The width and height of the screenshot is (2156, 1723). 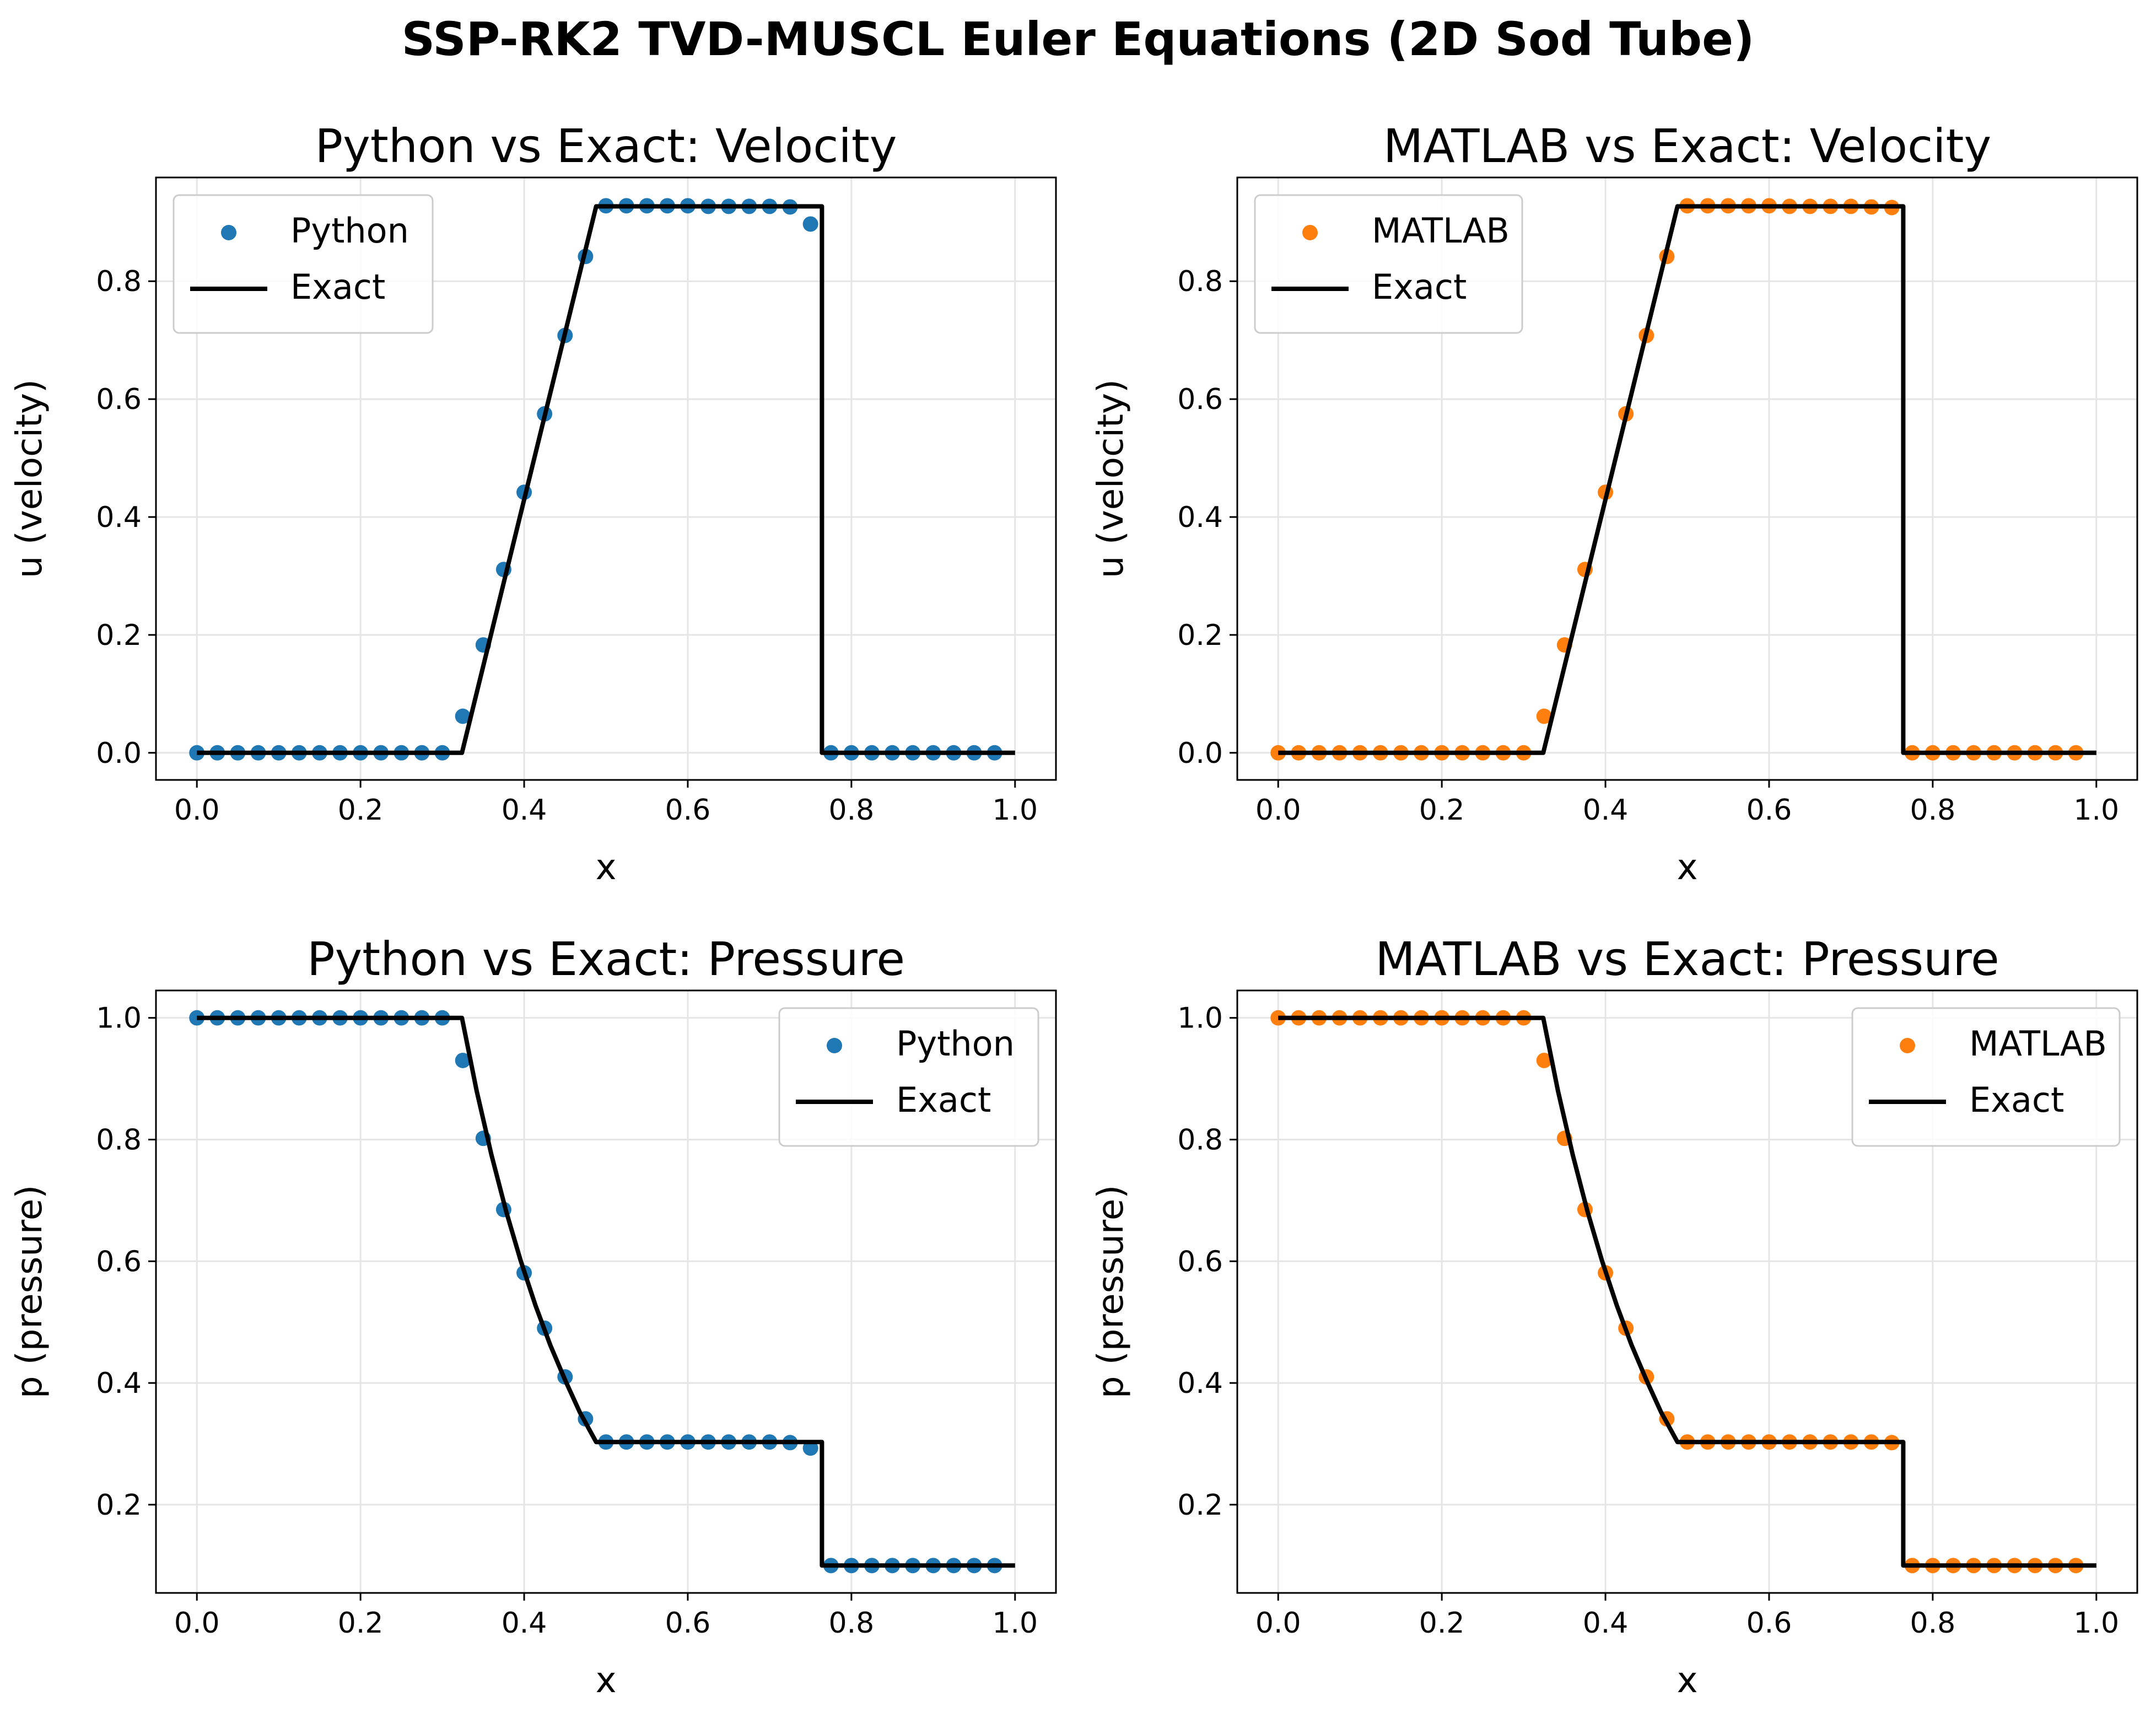 What do you see at coordinates (606, 959) in the screenshot?
I see `subplot-title: Python vs Exact: Pressure` at bounding box center [606, 959].